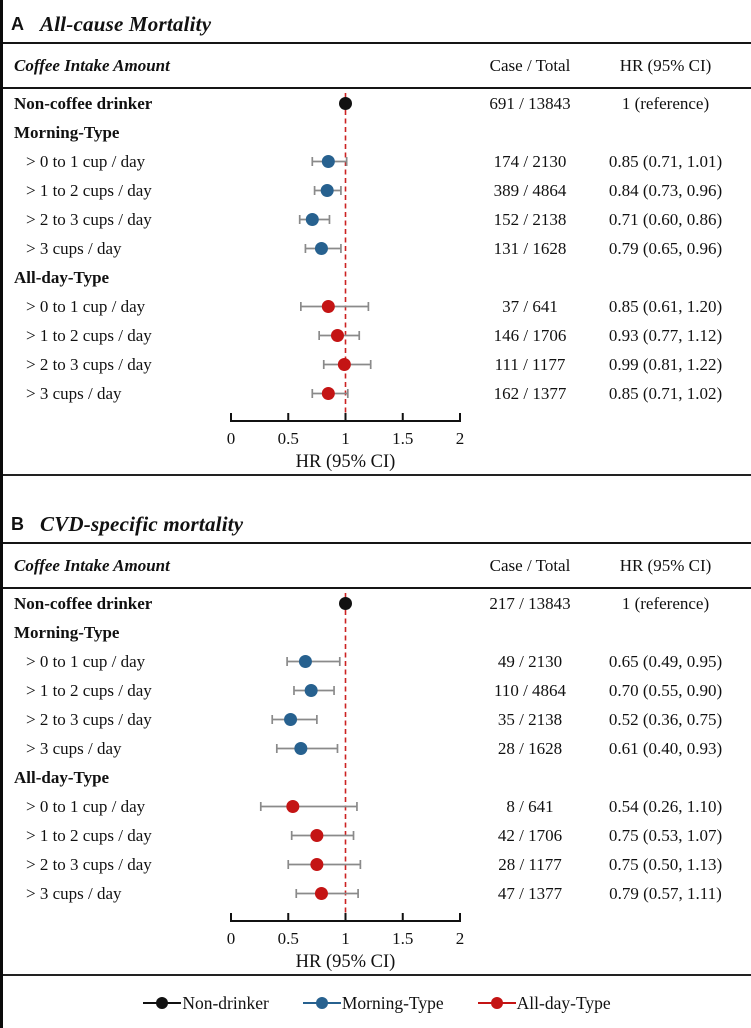  What do you see at coordinates (530, 565) in the screenshot?
I see `column-header-case-total: Case / Total` at bounding box center [530, 565].